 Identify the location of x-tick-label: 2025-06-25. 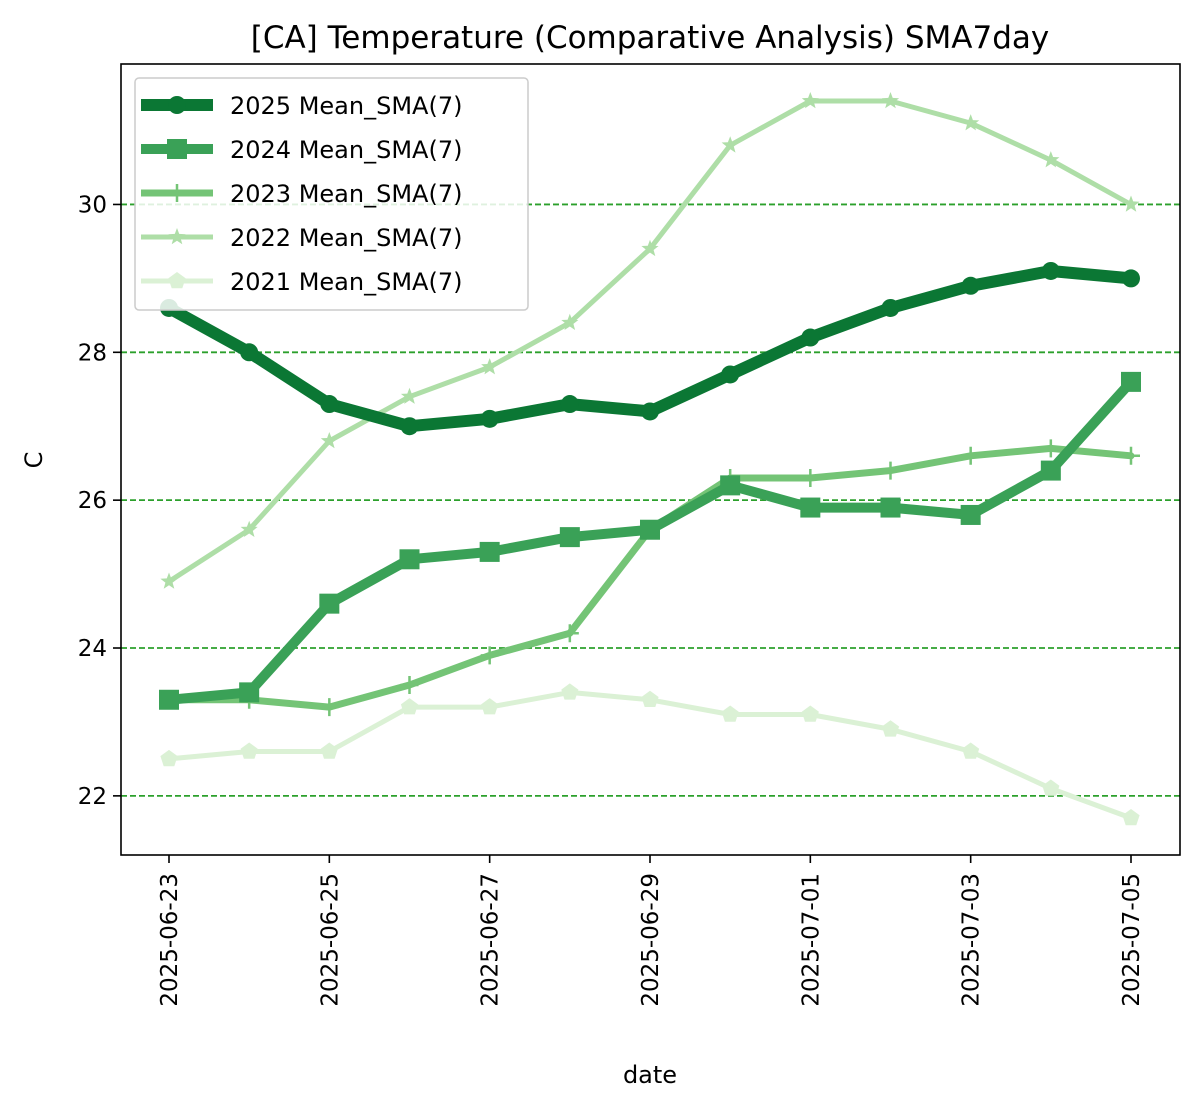
(330, 940).